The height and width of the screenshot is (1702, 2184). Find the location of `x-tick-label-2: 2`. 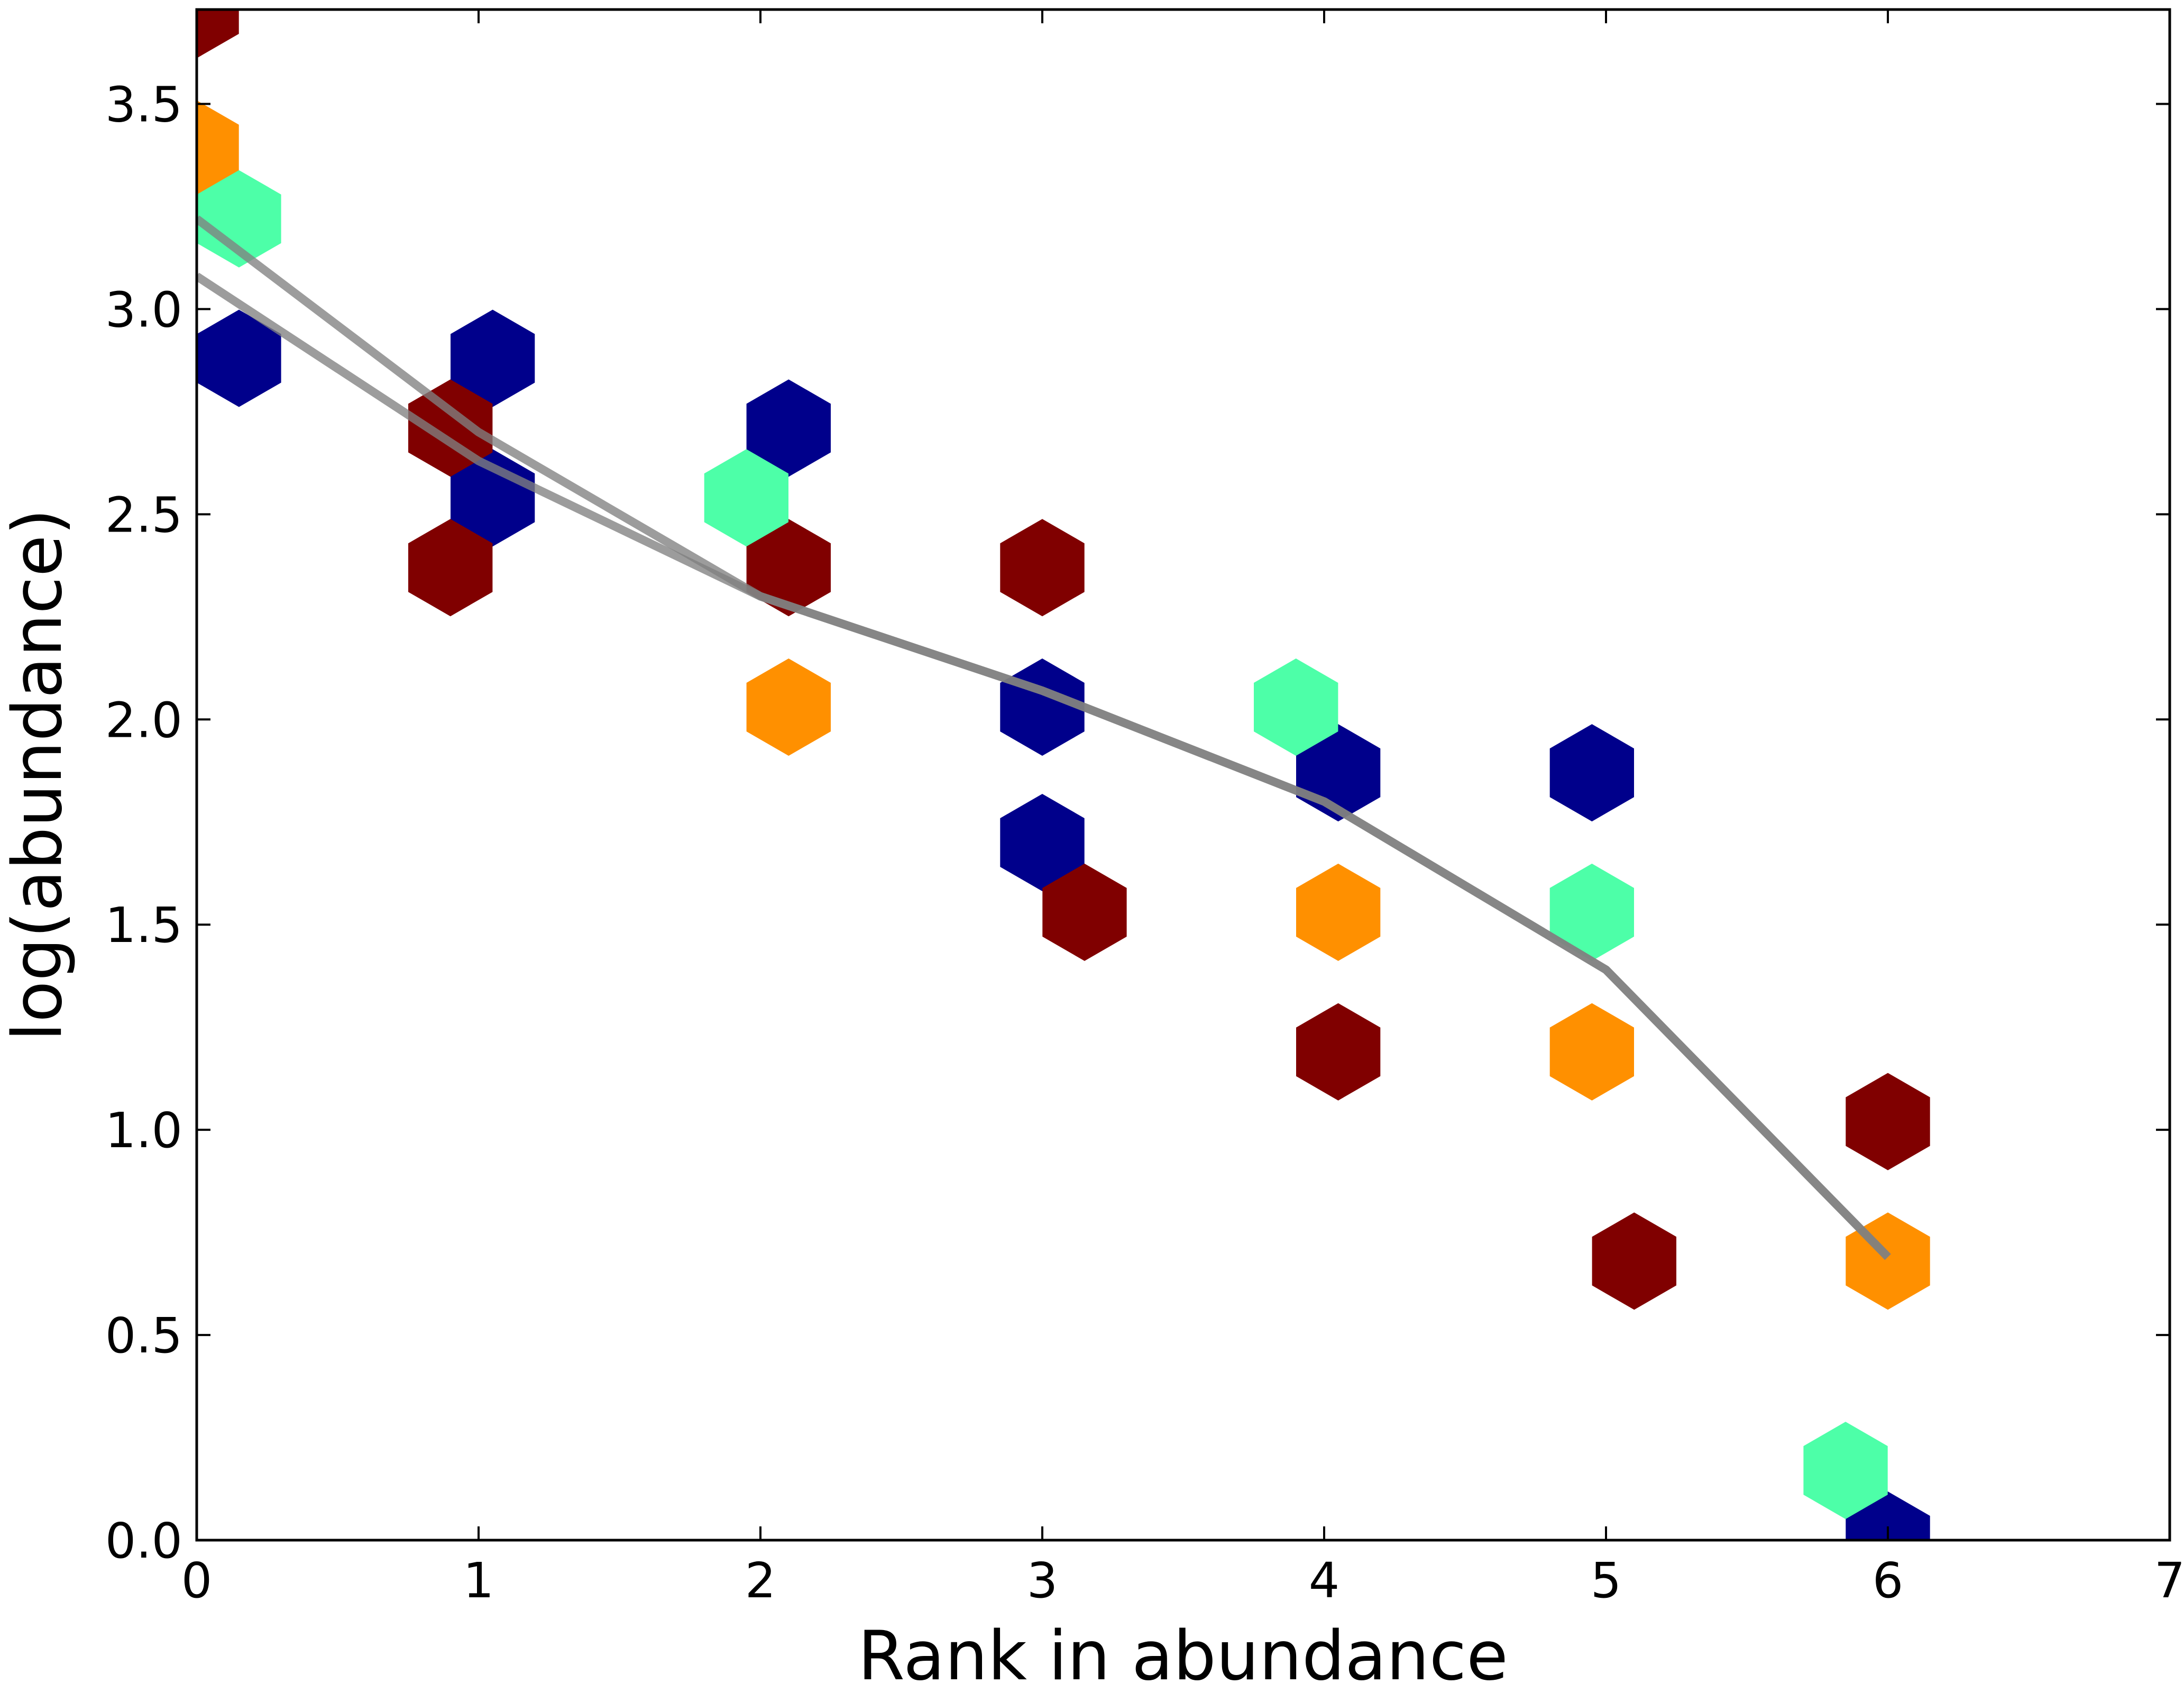

x-tick-label-2: 2 is located at coordinates (760, 1580).